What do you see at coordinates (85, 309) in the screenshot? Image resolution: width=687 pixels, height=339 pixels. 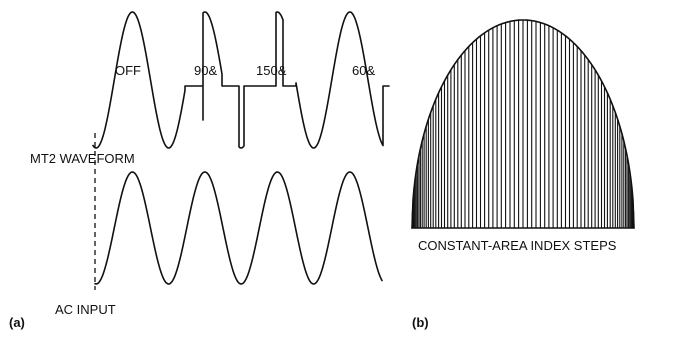 I see `ac-input-label: AC INPUT` at bounding box center [85, 309].